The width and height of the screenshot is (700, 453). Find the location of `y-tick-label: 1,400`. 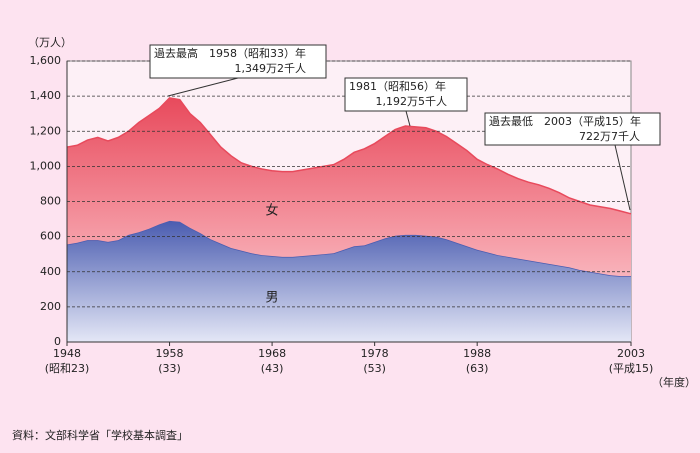

y-tick-label: 1,400 is located at coordinates (46, 95).